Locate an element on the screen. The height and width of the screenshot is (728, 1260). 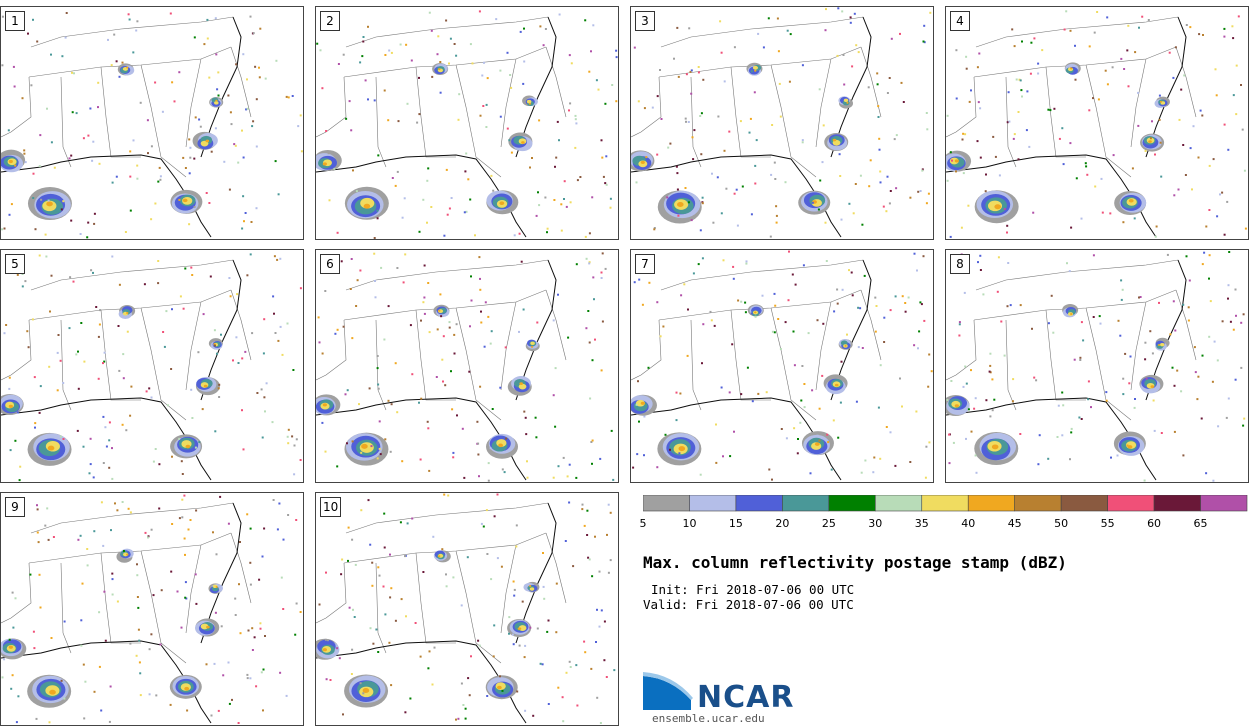
ensemble-member-panel: 6 is located at coordinates (467, 366).